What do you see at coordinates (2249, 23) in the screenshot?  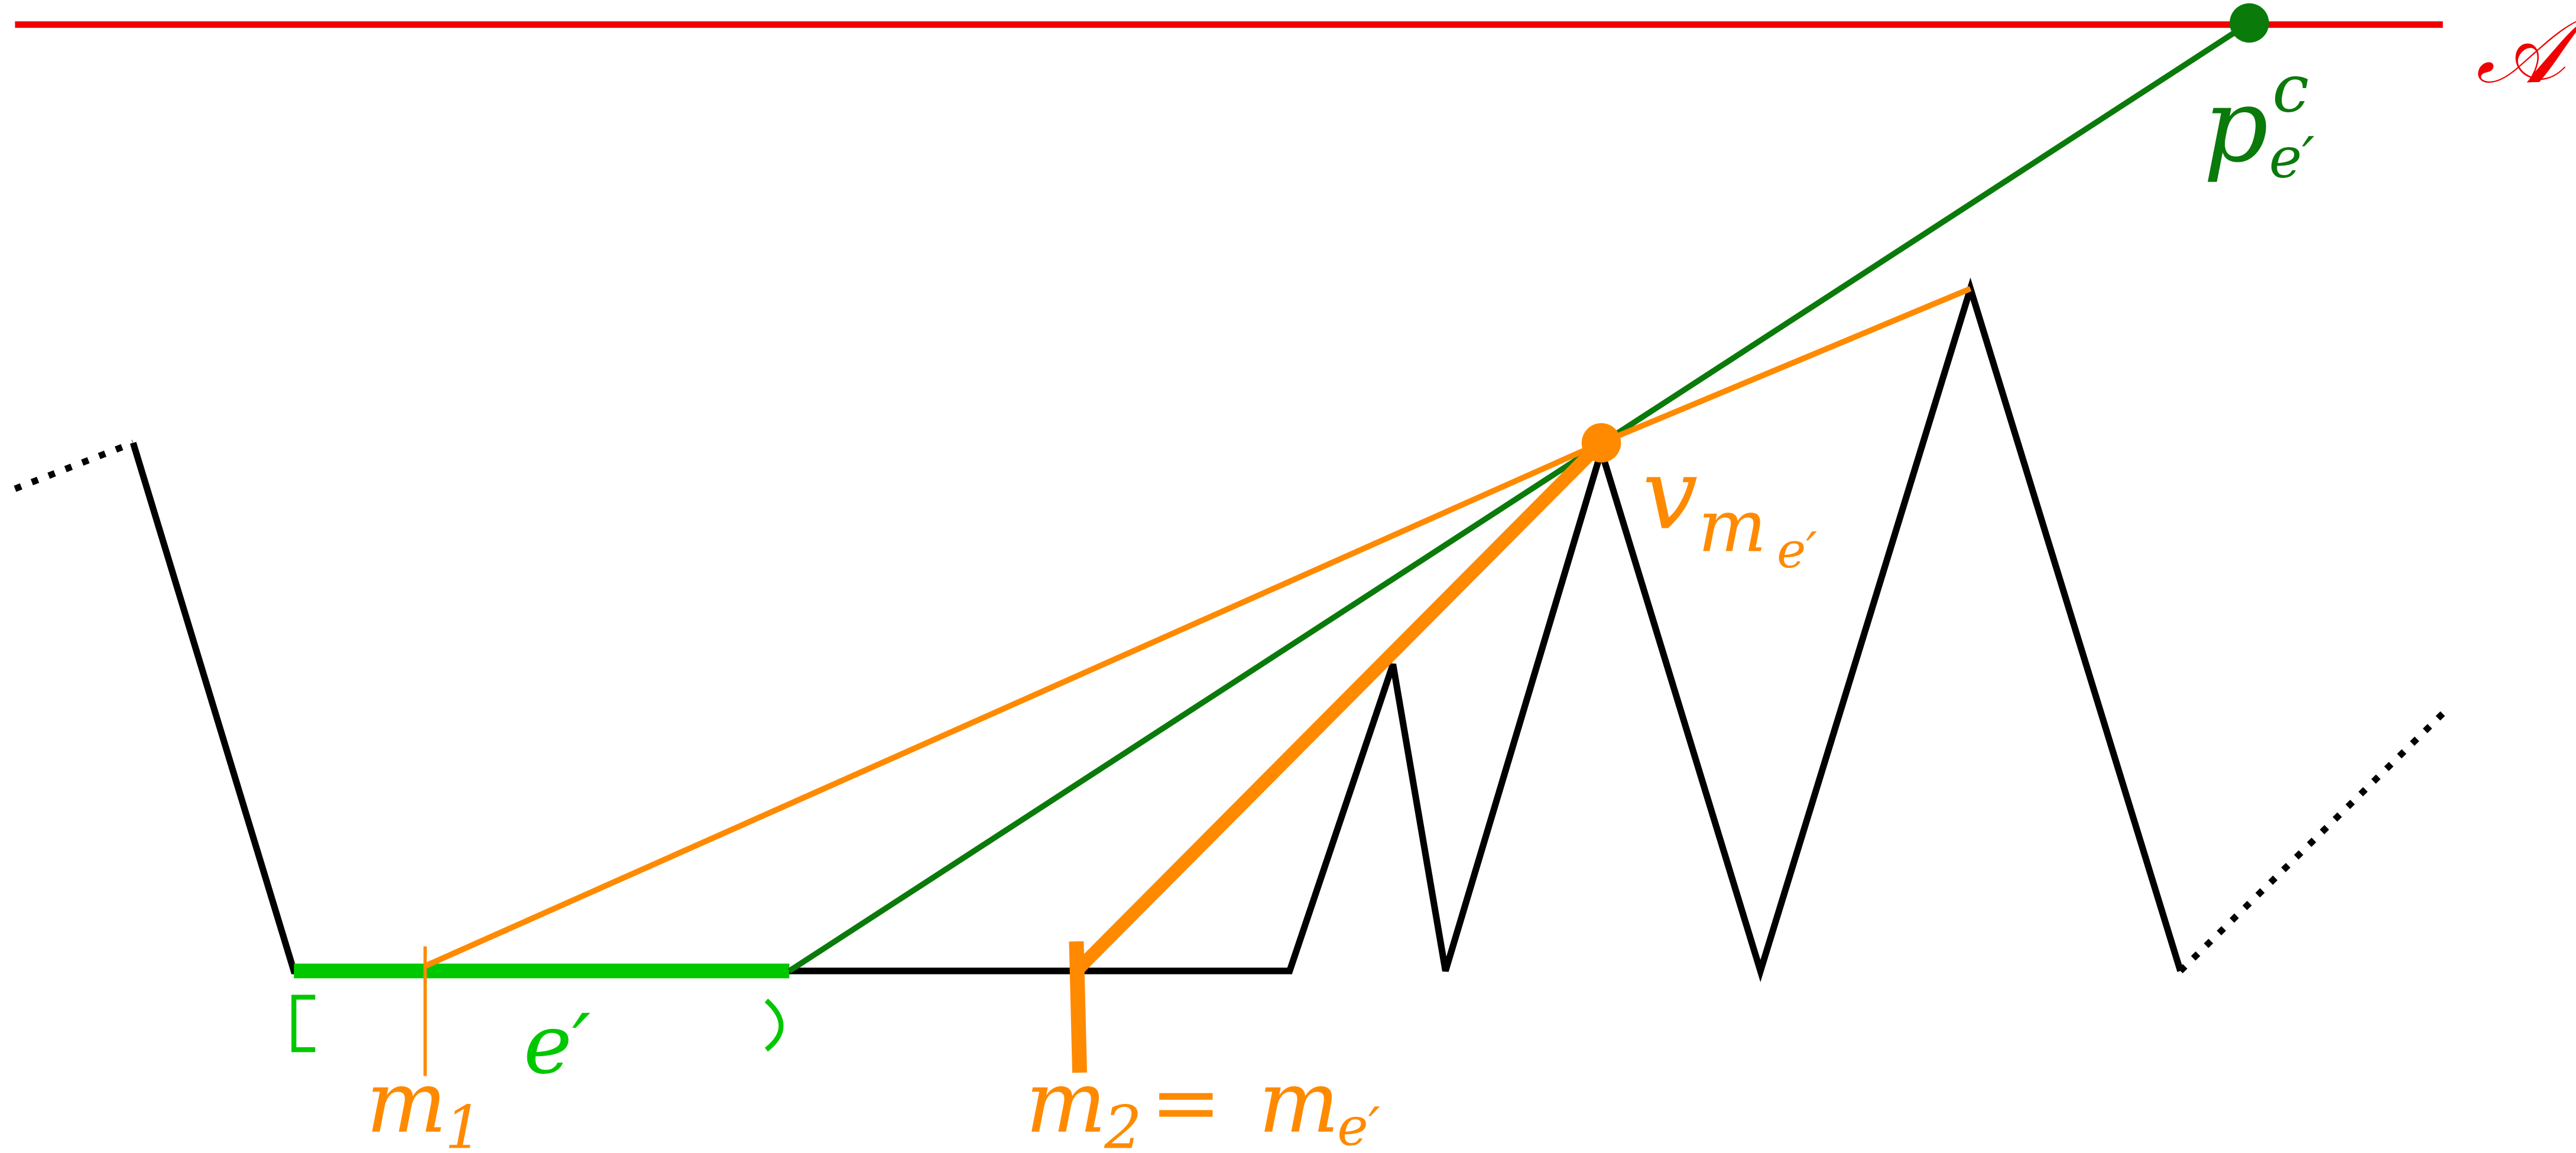 I see `point-p` at bounding box center [2249, 23].